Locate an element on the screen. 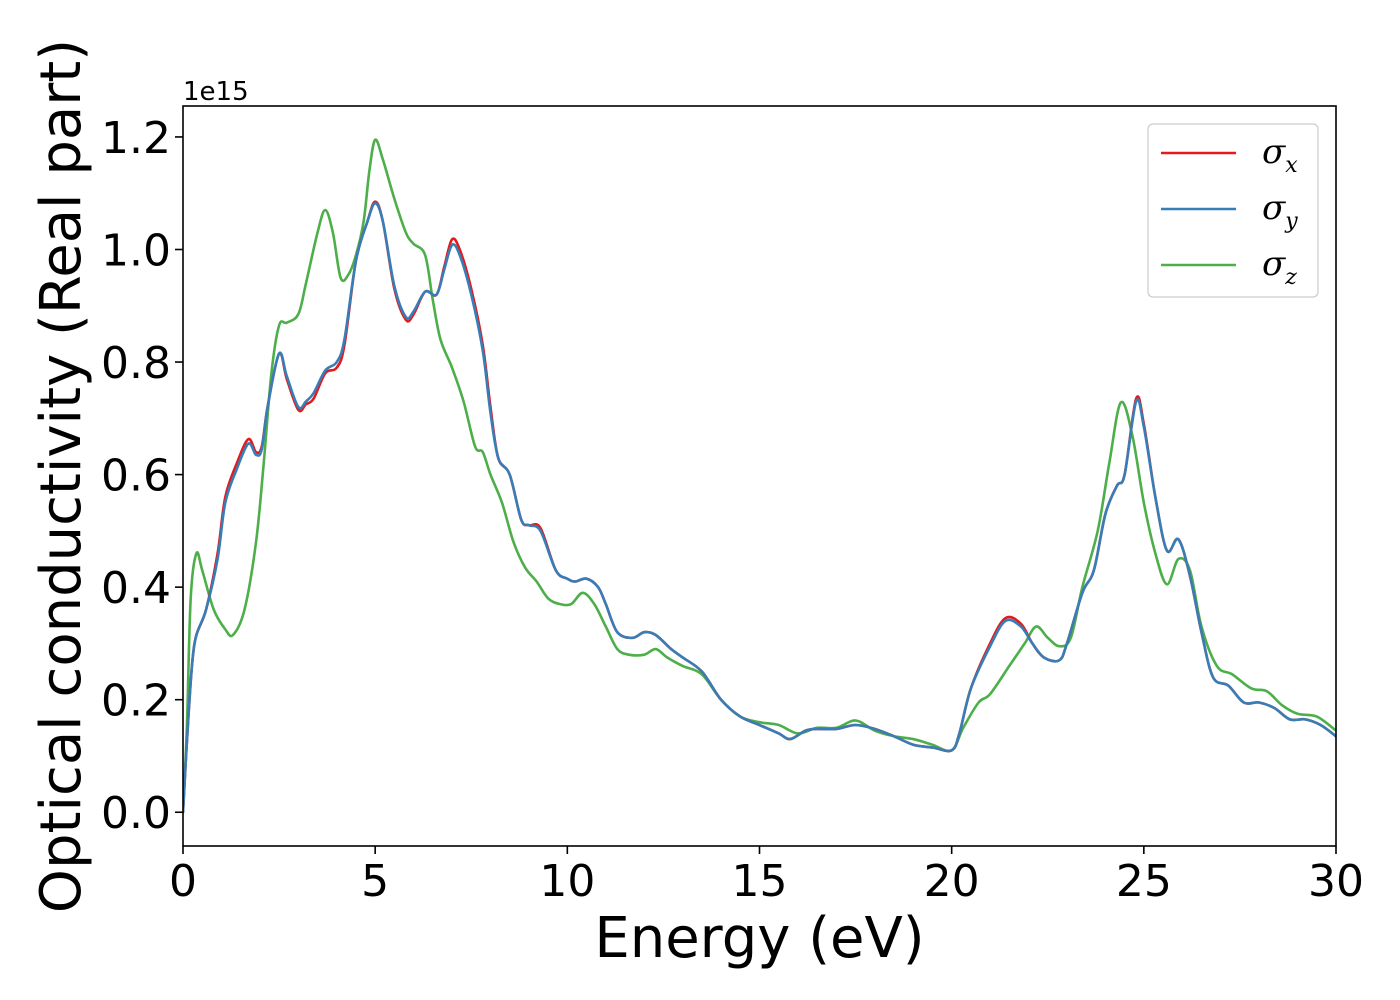 The height and width of the screenshot is (1000, 1400). y-tick-label: 0.2 is located at coordinates (136, 701).